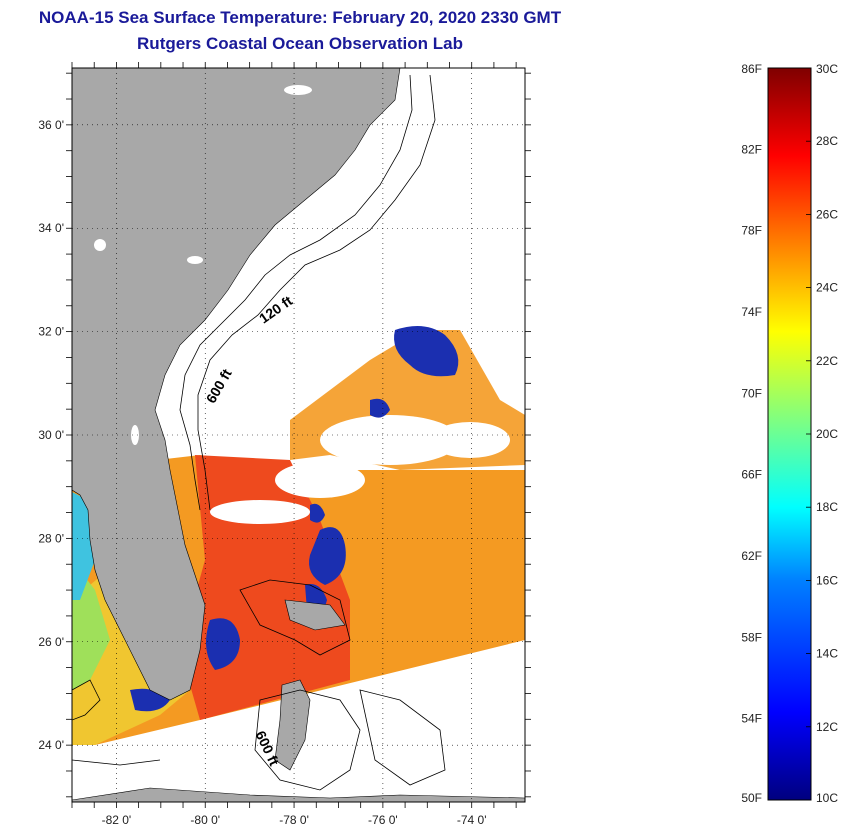  What do you see at coordinates (298, 794) in the screenshot?
I see `land-cuba` at bounding box center [298, 794].